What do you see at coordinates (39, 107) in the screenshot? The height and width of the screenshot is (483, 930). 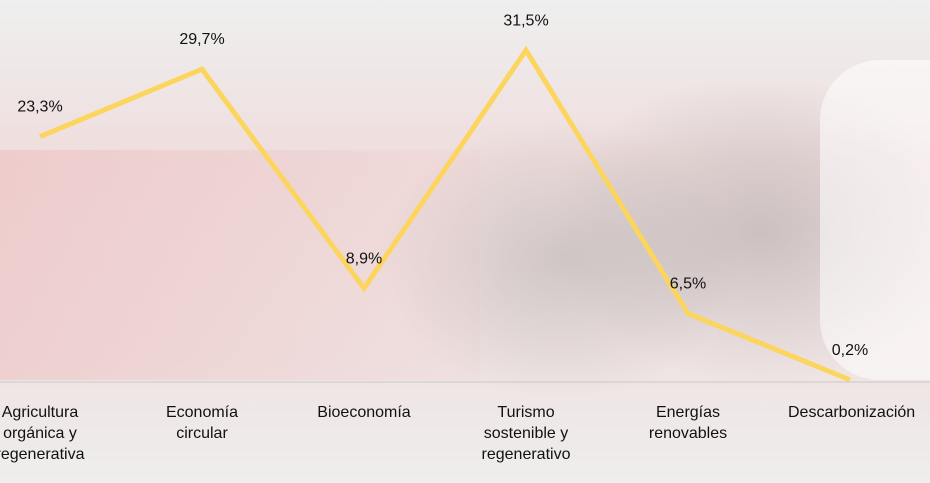 I see `data-label: 23,3%` at bounding box center [39, 107].